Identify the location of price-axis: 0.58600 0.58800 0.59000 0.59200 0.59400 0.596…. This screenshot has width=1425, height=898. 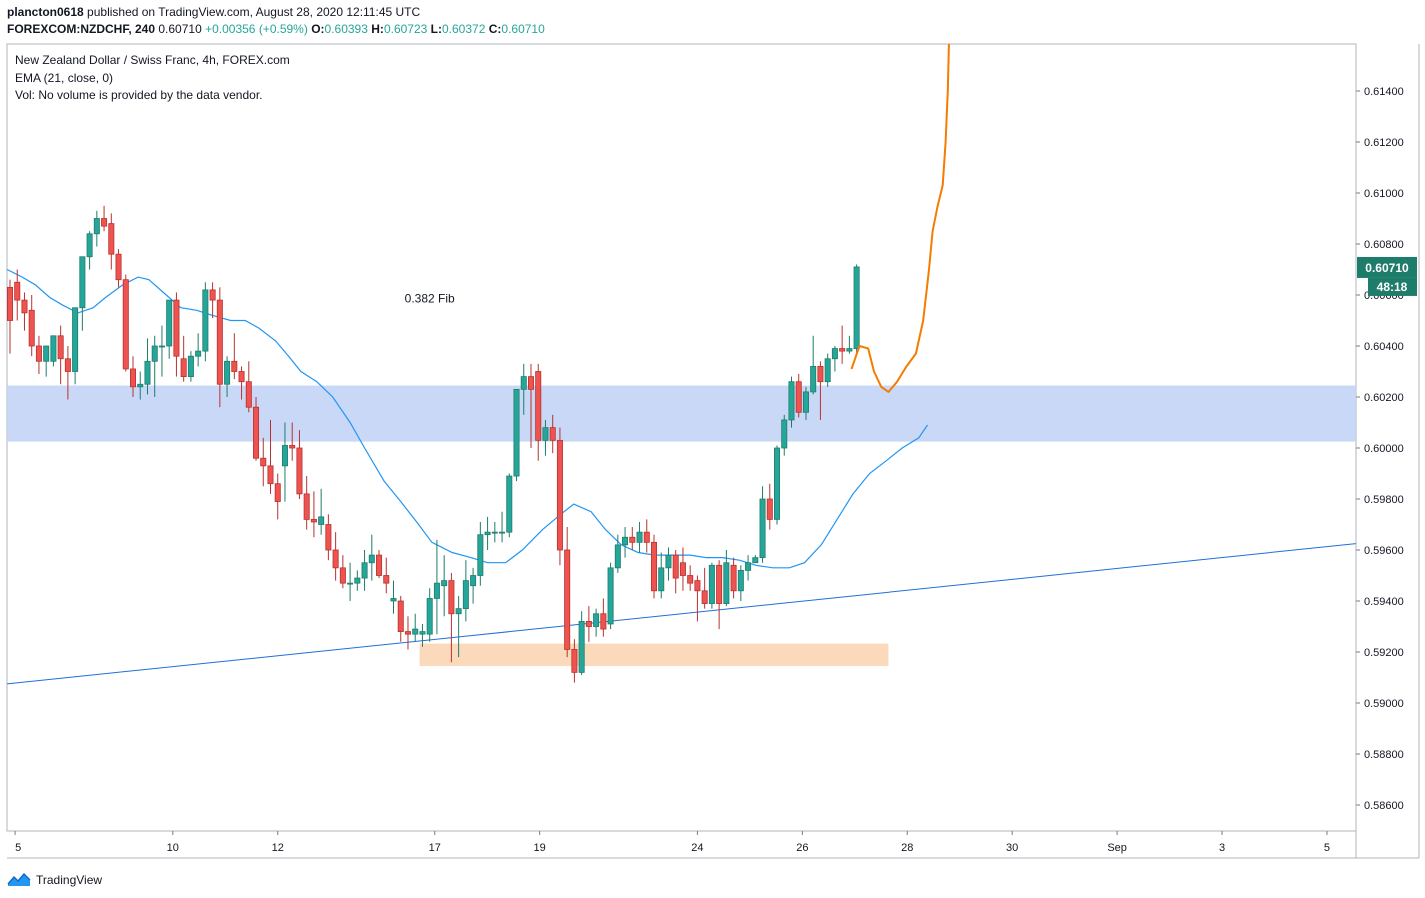
(1380, 449).